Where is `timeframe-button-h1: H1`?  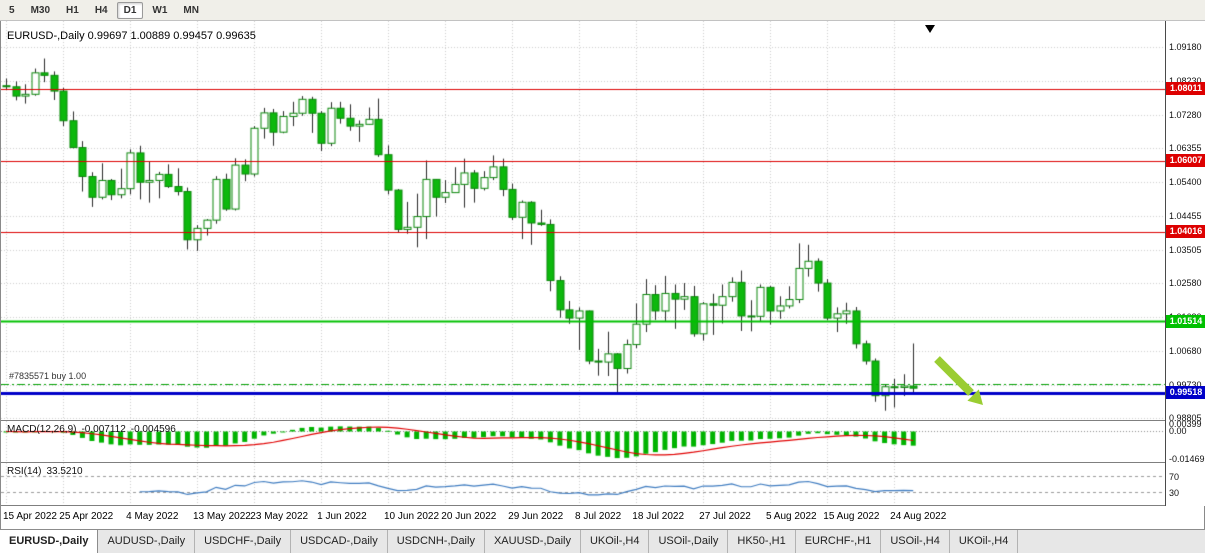 timeframe-button-h1: H1 is located at coordinates (72, 10).